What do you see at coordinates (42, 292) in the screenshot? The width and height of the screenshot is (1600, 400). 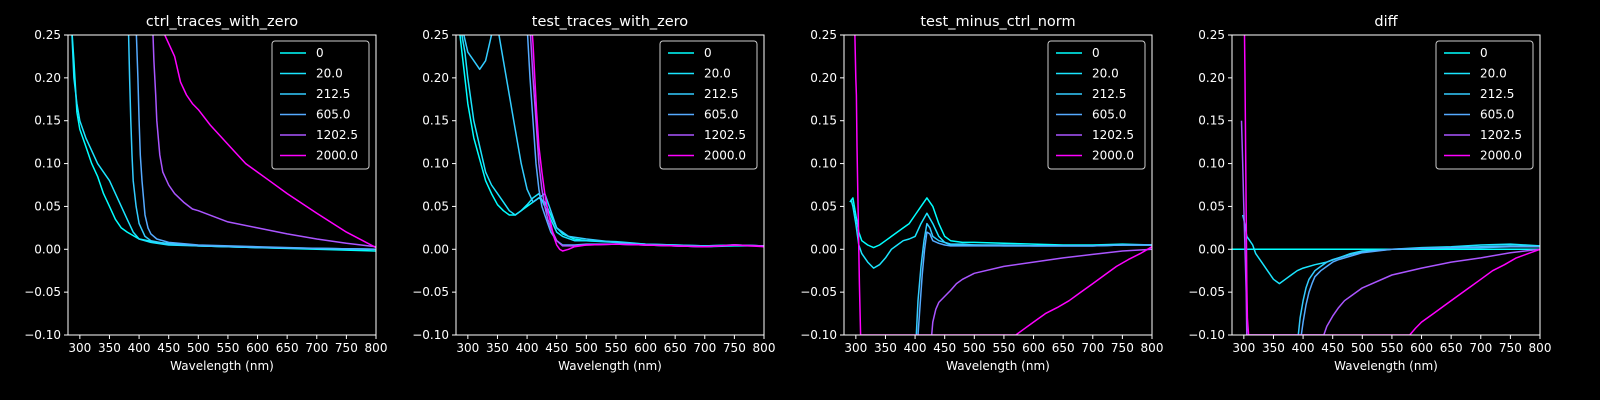 I see `y-tick-label: −0.05` at bounding box center [42, 292].